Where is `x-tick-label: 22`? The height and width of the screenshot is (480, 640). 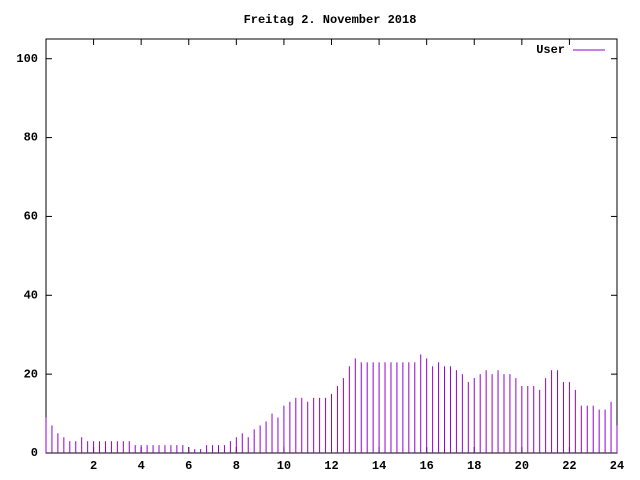
x-tick-label: 22 is located at coordinates (569, 466).